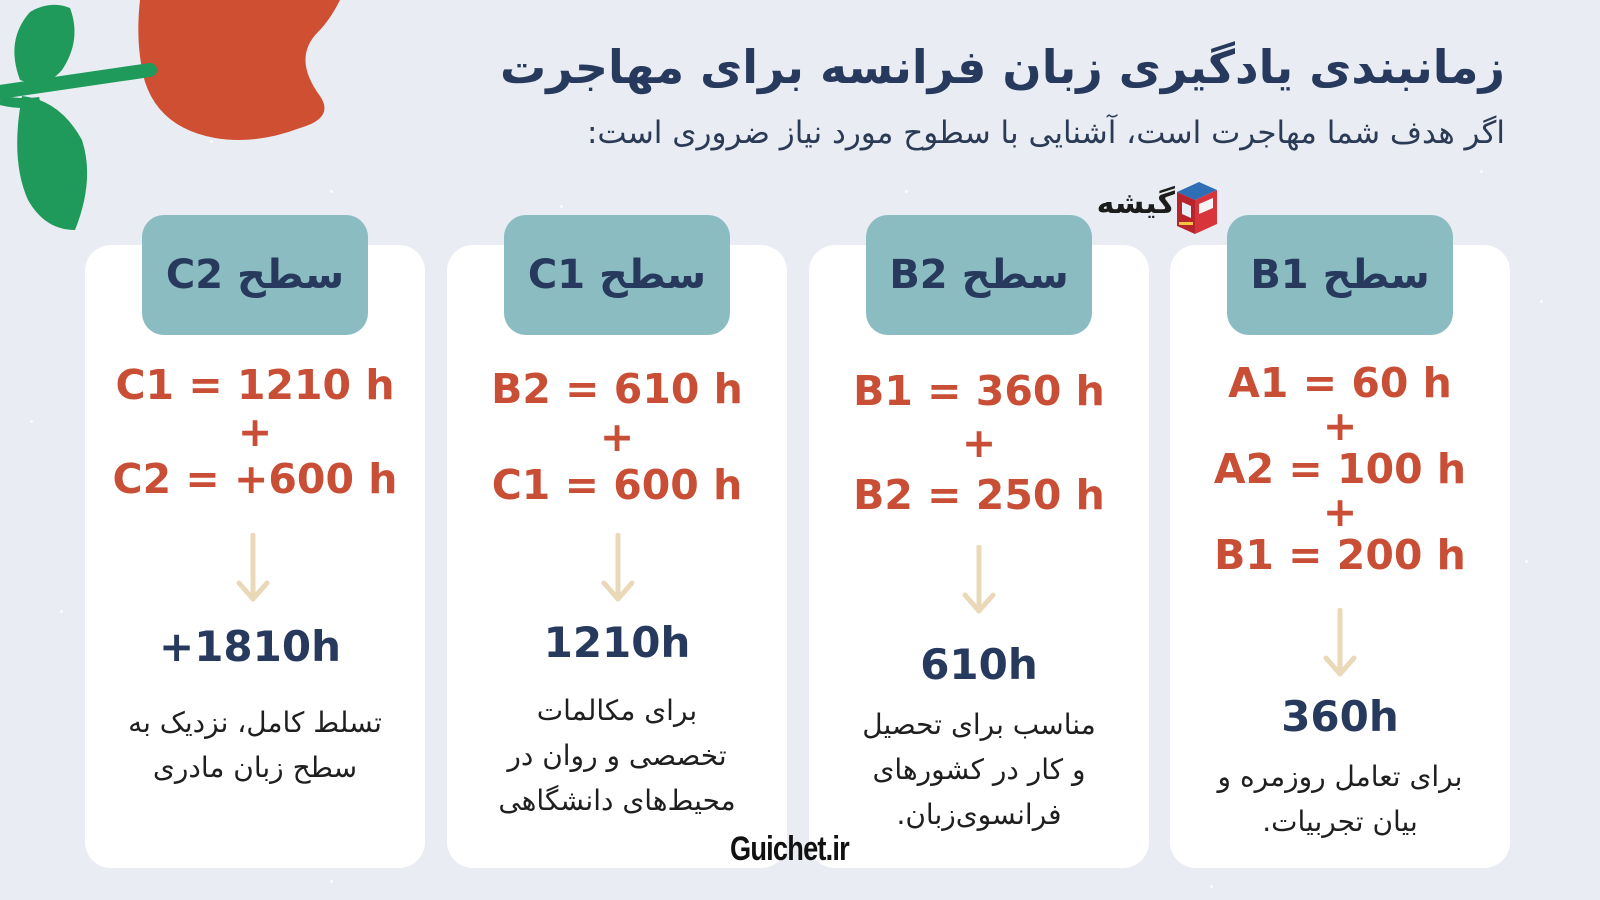 Image resolution: width=1600 pixels, height=900 pixels. I want to click on brand-name: گیشه, so click(1135, 203).